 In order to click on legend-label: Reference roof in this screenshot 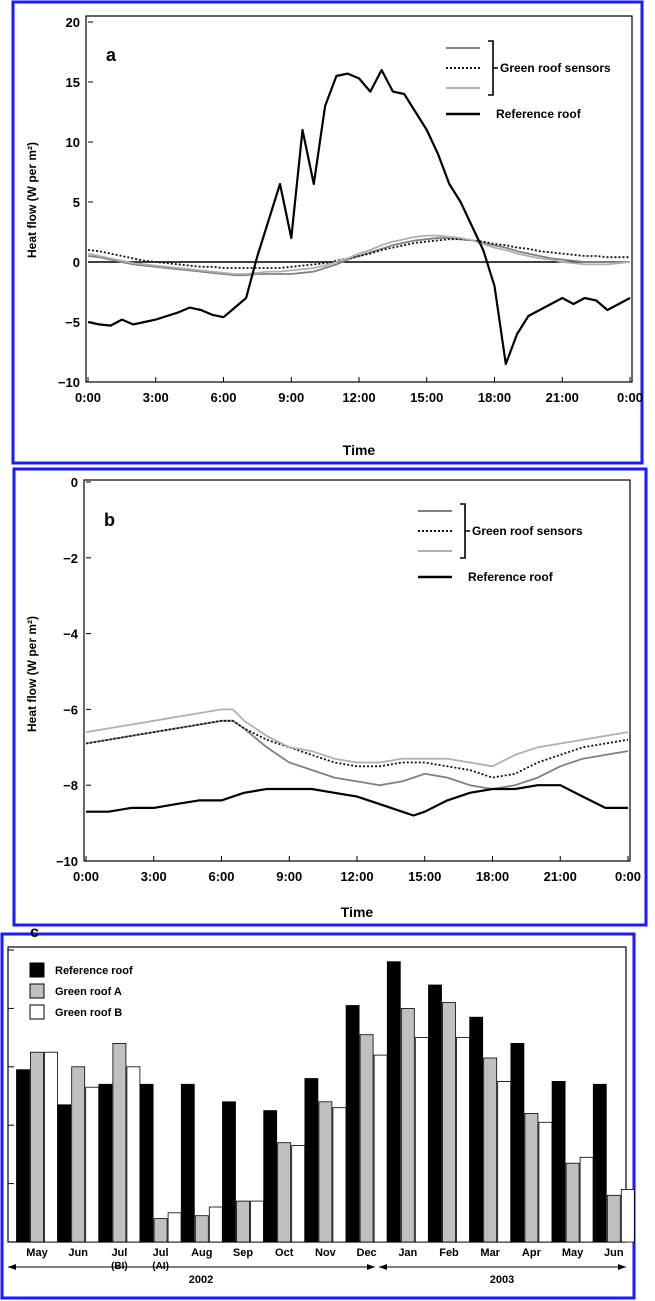, I will do `click(94, 971)`.